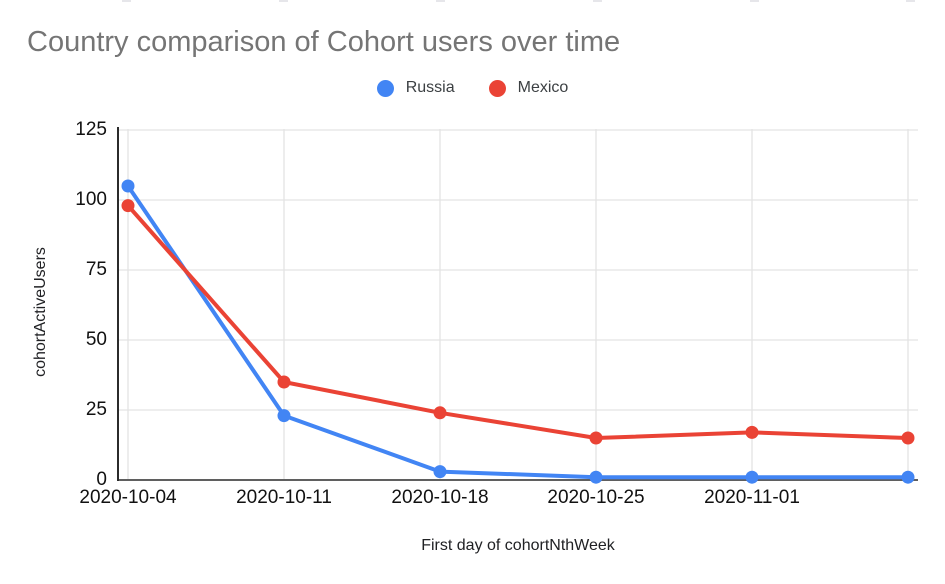 The image size is (945, 584). I want to click on y-tick-label: 0, so click(101, 479).